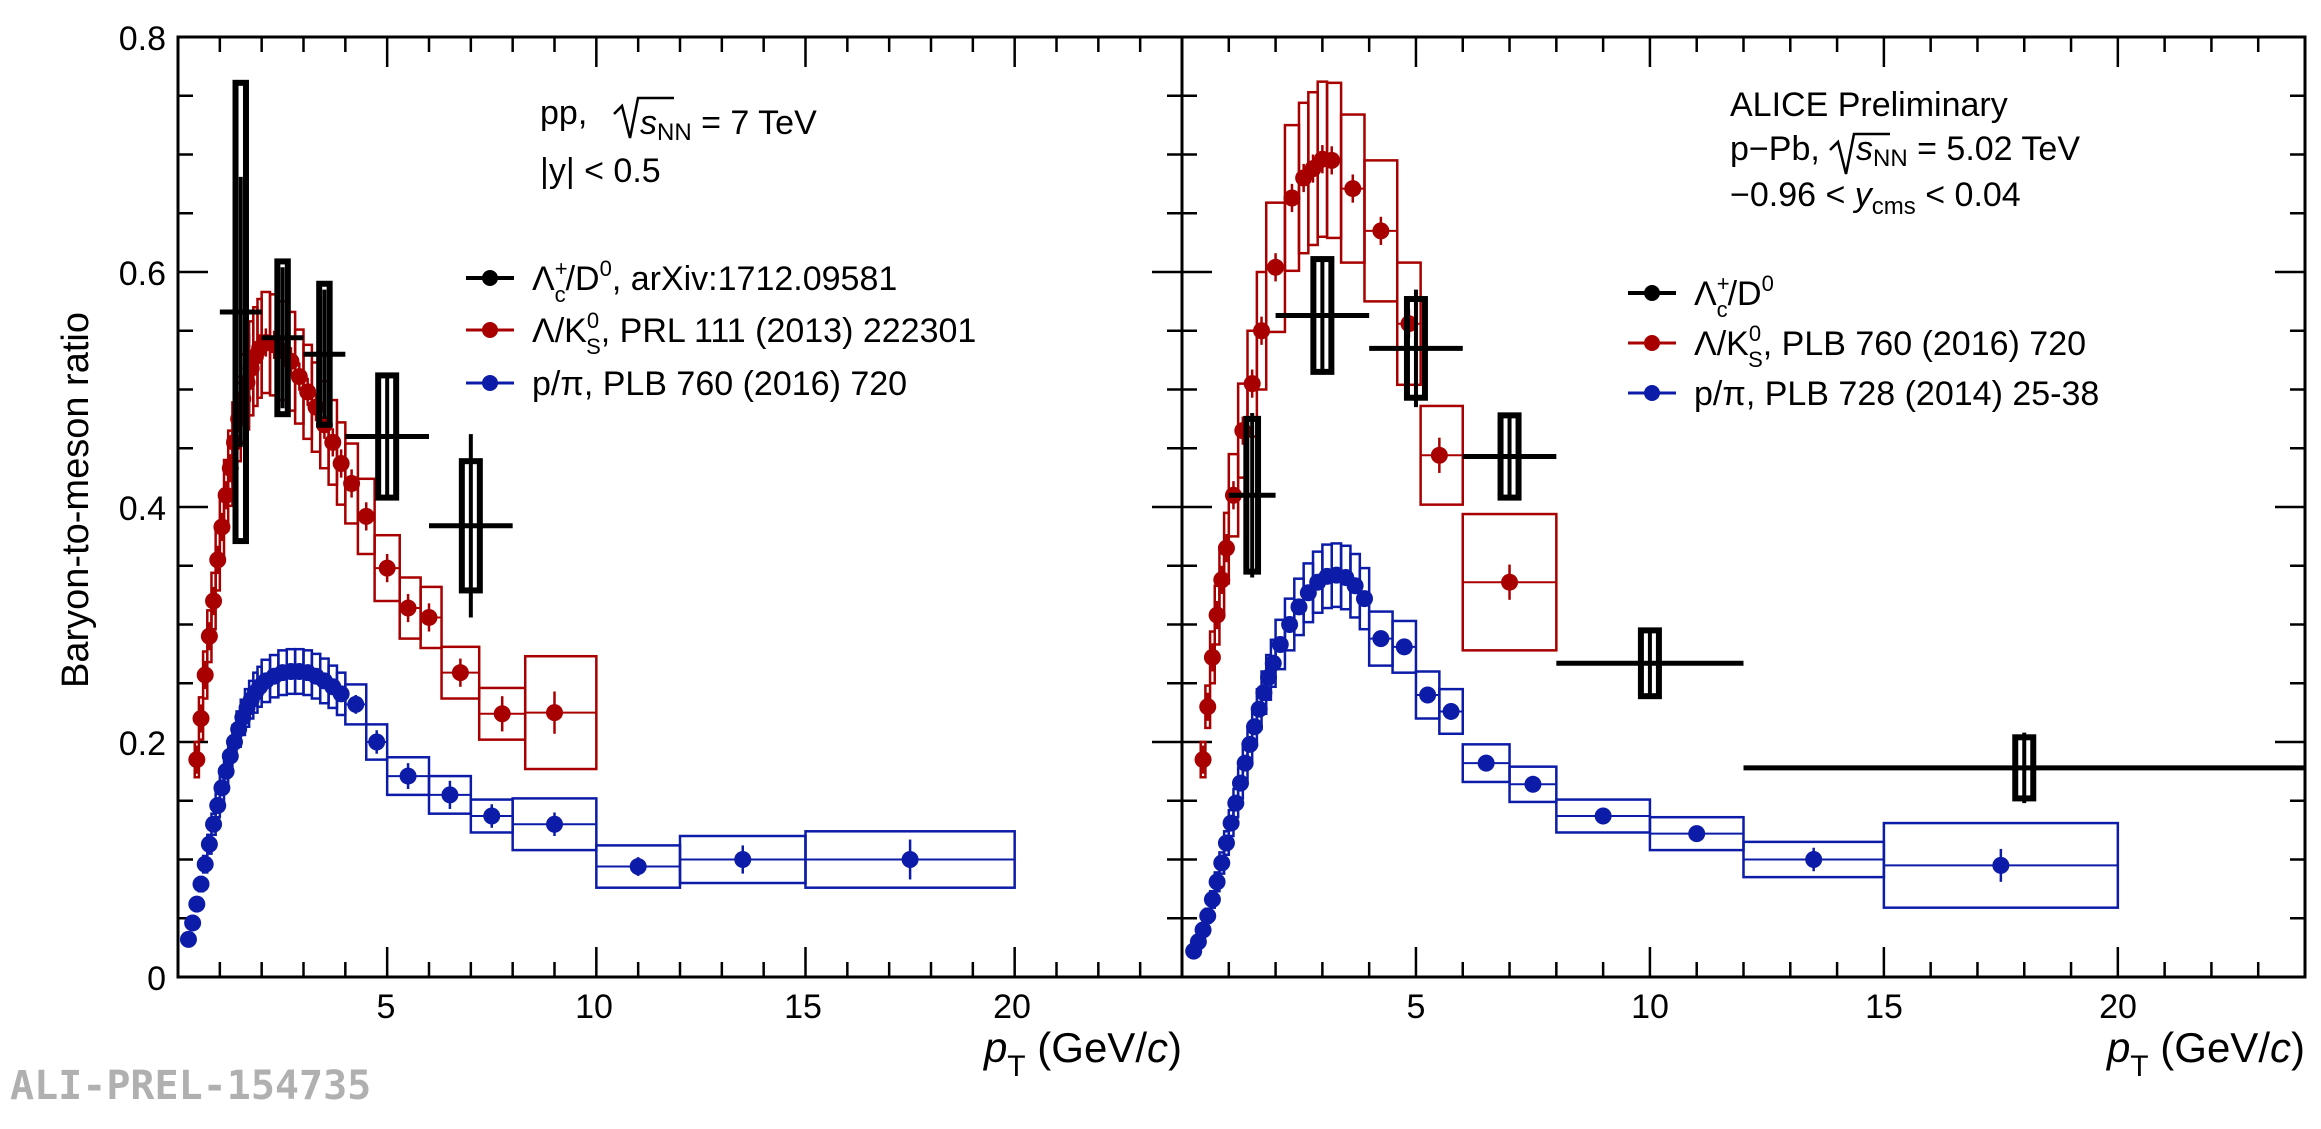 Image resolution: width=2321 pixels, height=1129 pixels. Describe the element at coordinates (2205, 1053) in the screenshot. I see `x-axis-label-right: pT (GeV/c)` at that location.